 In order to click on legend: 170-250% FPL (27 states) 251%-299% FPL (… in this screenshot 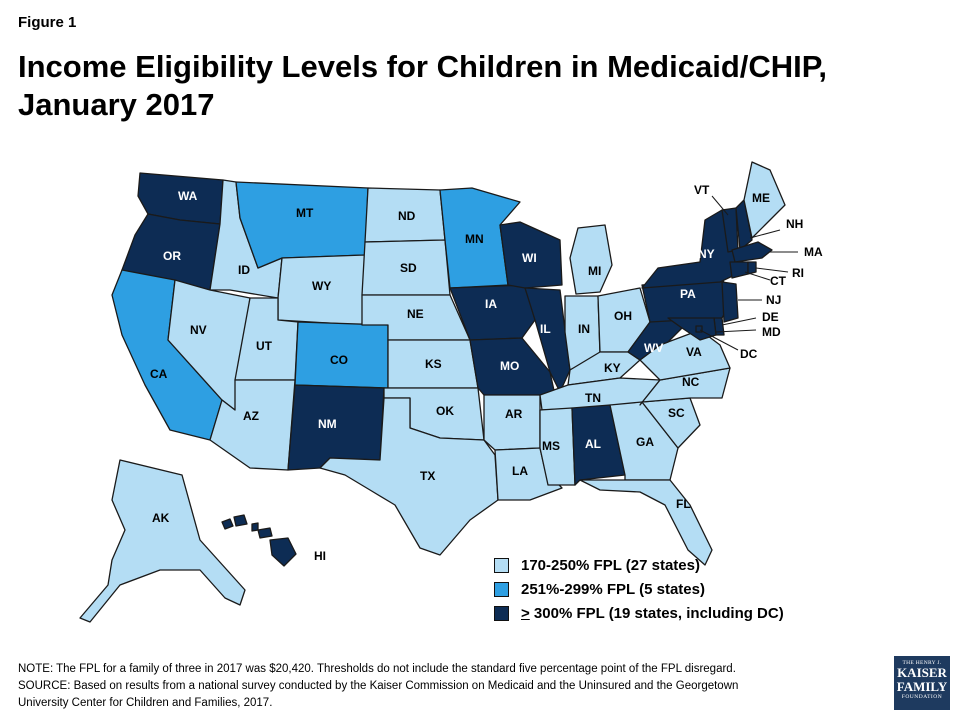, I will do `click(639, 589)`.